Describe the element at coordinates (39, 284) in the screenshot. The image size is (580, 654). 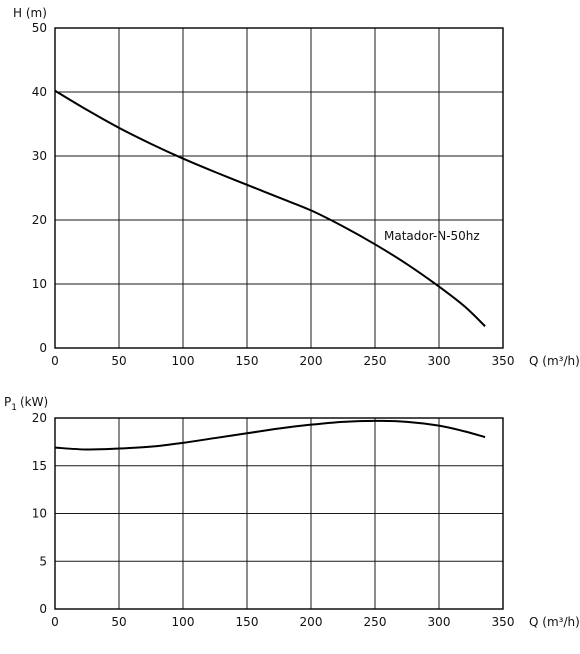
I see `head-ytick-label: 10` at that location.